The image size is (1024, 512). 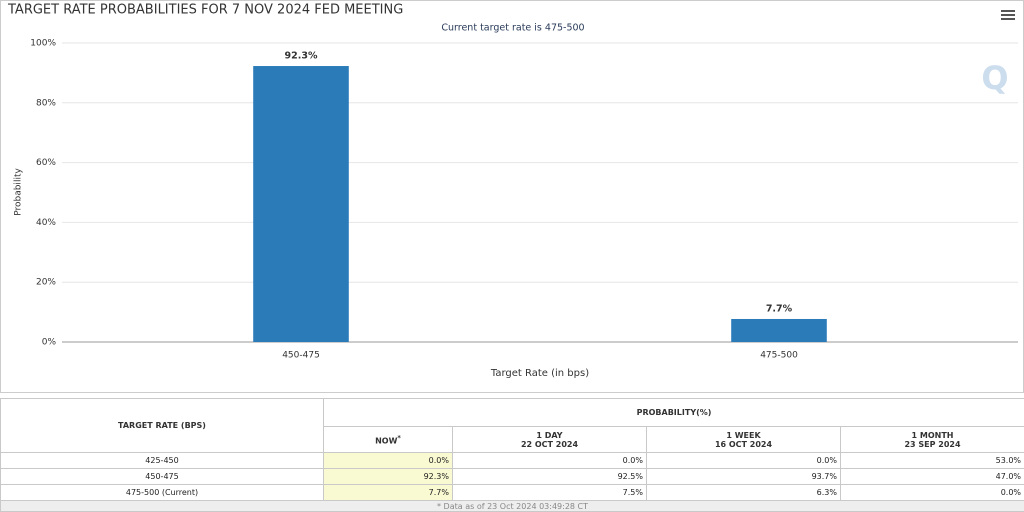 I want to click on y-tick-label: 40%, so click(x=46, y=223).